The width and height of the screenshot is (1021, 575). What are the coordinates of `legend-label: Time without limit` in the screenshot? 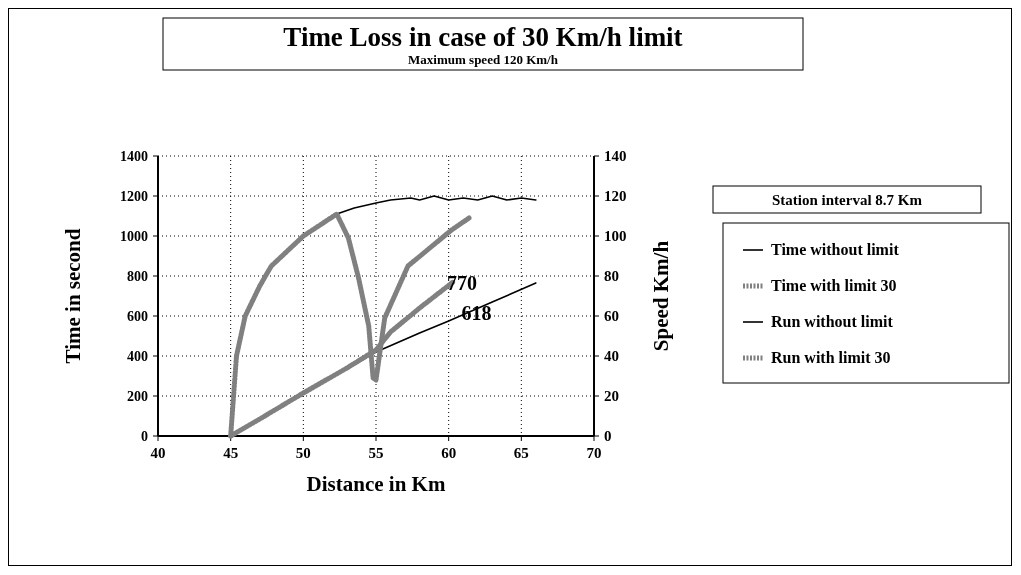 It's located at (835, 249).